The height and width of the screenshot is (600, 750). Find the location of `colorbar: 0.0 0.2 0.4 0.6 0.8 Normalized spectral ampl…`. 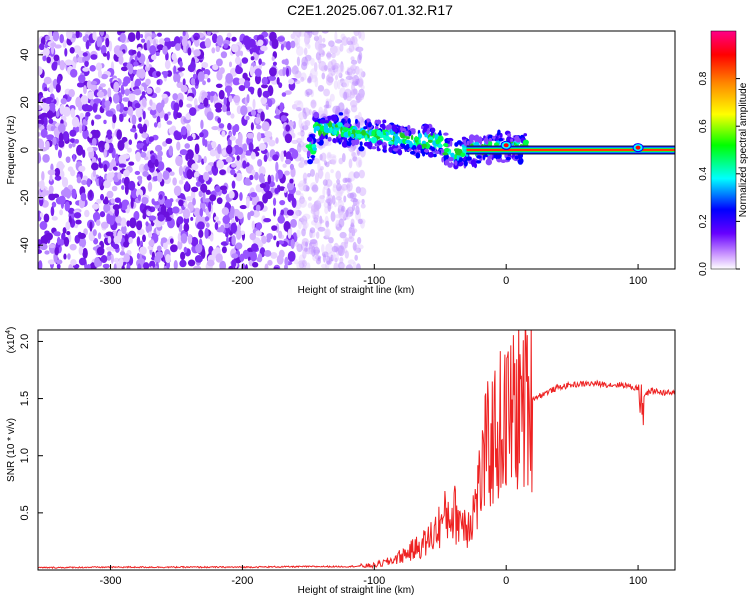

colorbar: 0.0 0.2 0.4 0.6 0.8 Normalized spectral ampl… is located at coordinates (723, 153).